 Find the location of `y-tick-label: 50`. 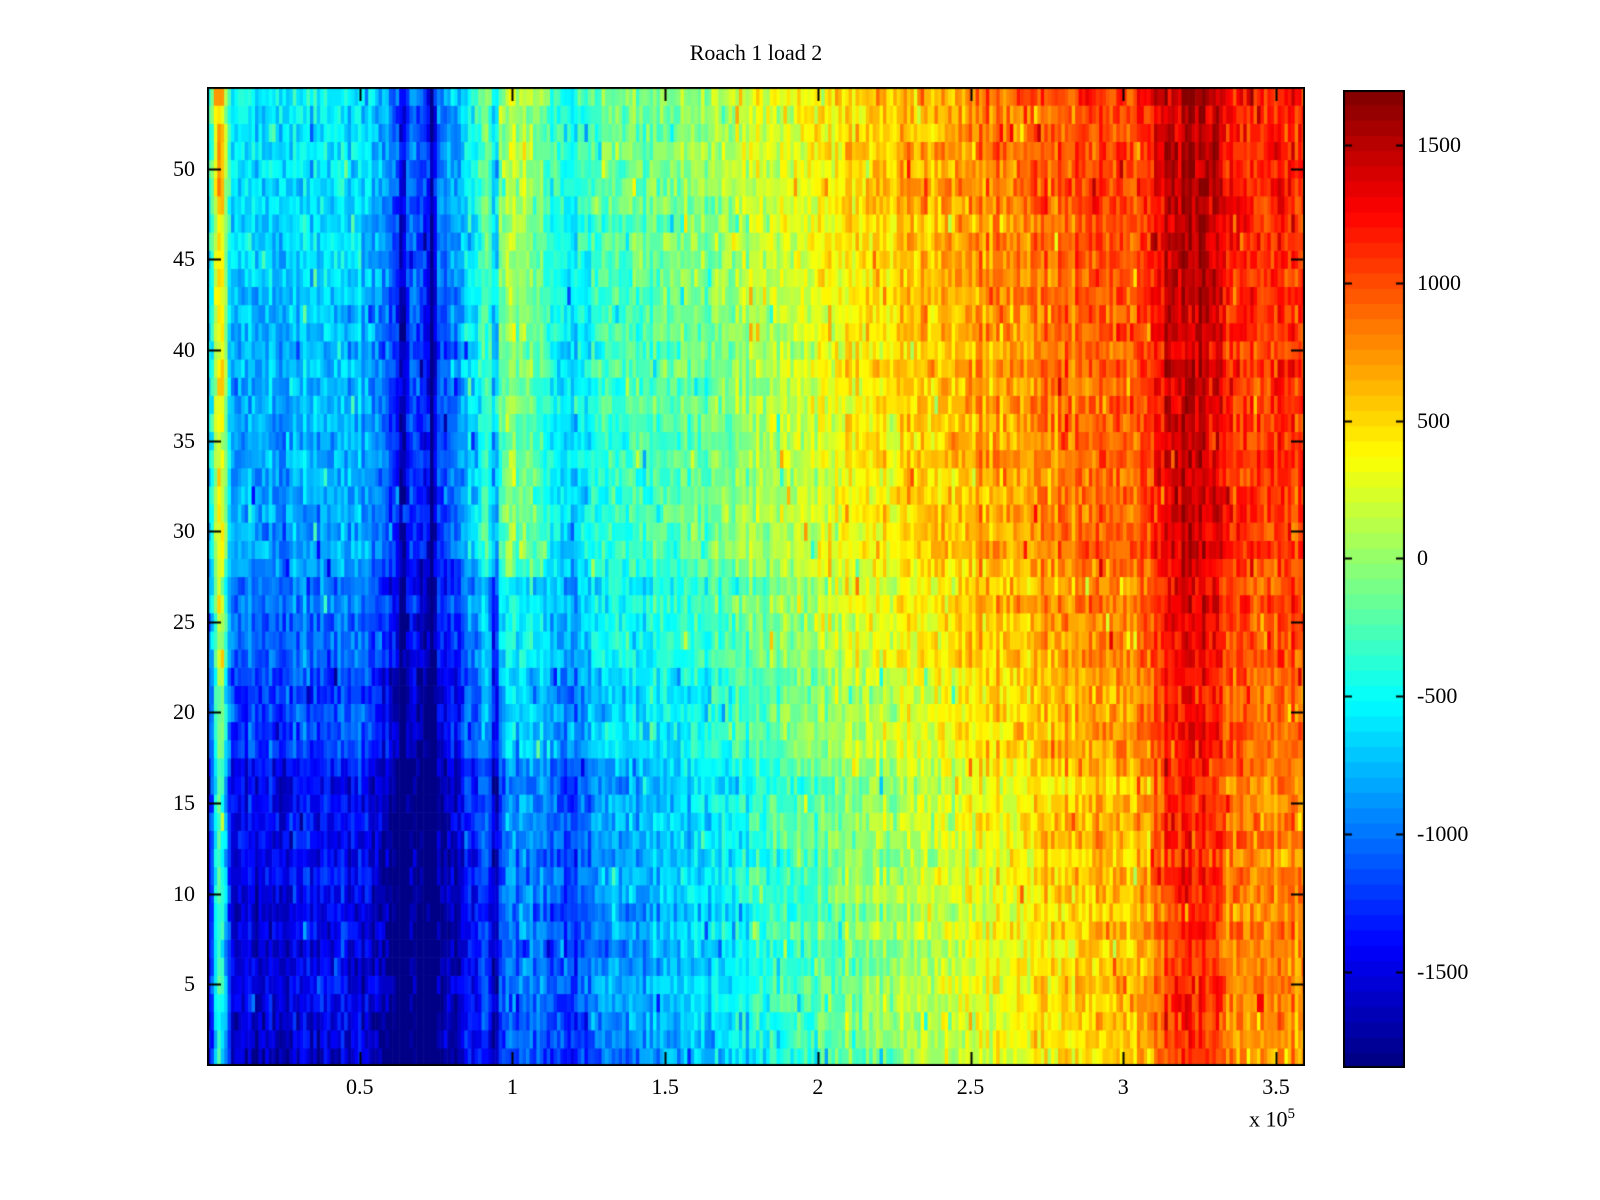

y-tick-label: 50 is located at coordinates (184, 168).